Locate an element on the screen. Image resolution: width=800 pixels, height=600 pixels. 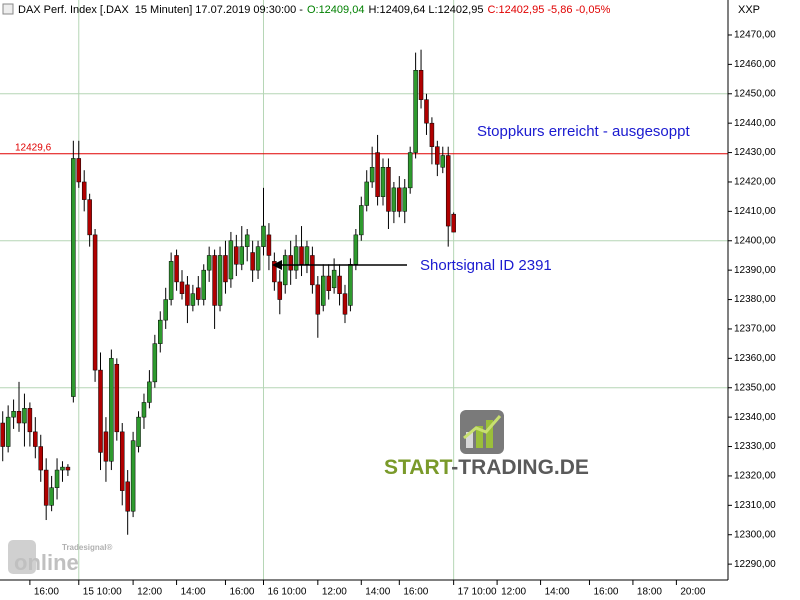
y-tick-label: 12410,00 is located at coordinates (755, 211).